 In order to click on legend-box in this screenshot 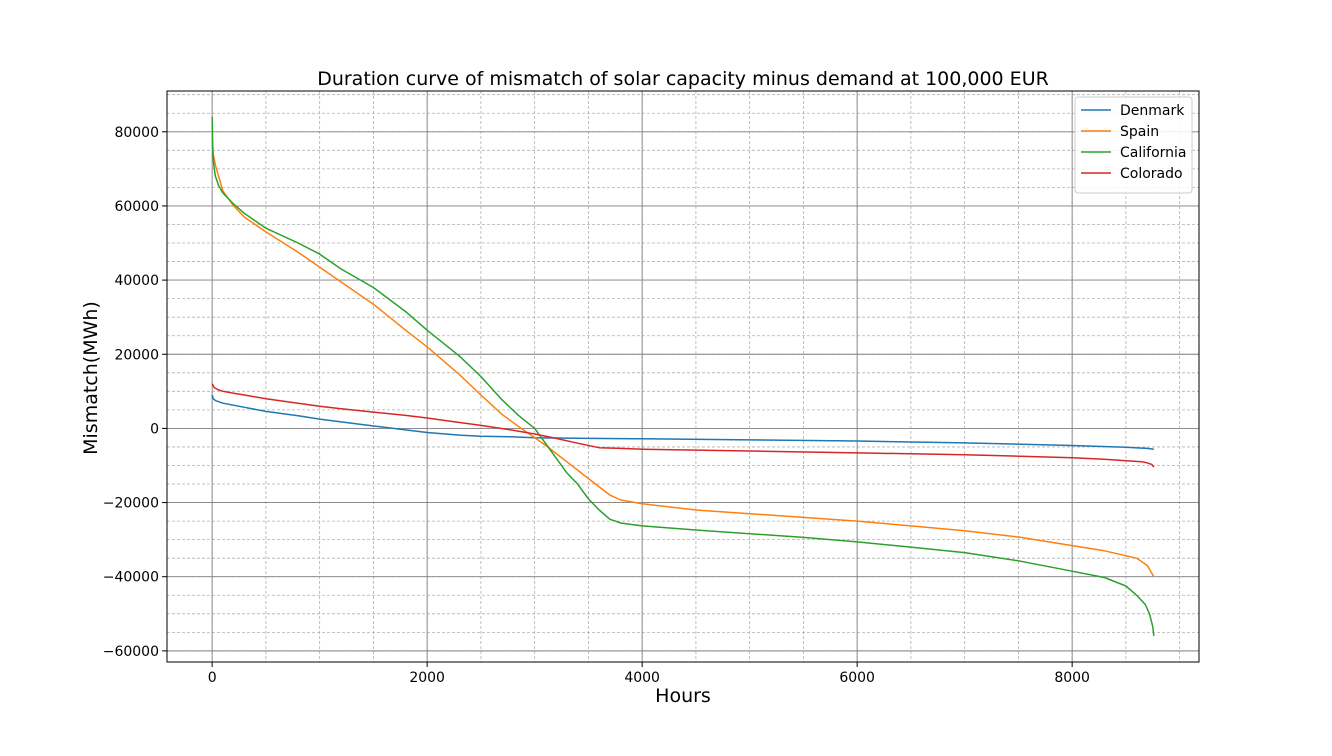, I will do `click(1133, 145)`.